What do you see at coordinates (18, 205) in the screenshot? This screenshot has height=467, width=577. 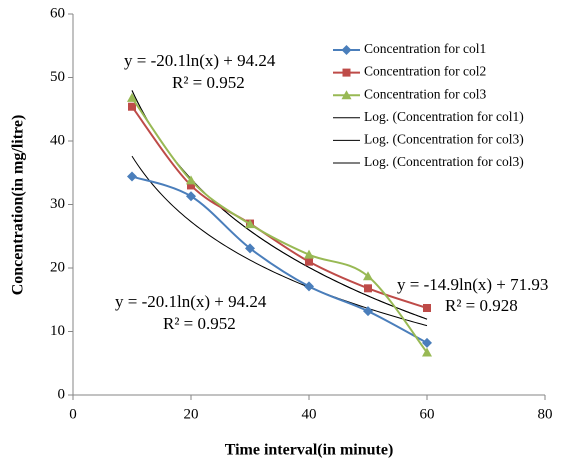 I see `y-axis-title: Concentration(in mg/litre)` at bounding box center [18, 205].